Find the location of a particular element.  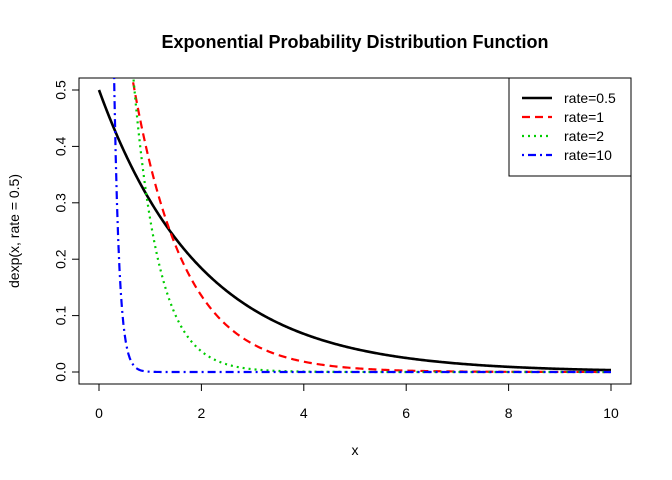

x-tick-label: 8 is located at coordinates (509, 413).